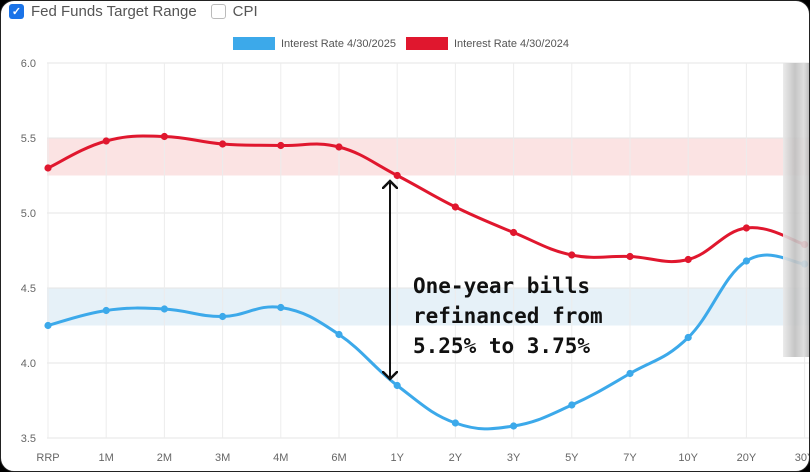 Image resolution: width=810 pixels, height=472 pixels. I want to click on legend-item-2024: Interest Rate 4/30/2024, so click(487, 43).